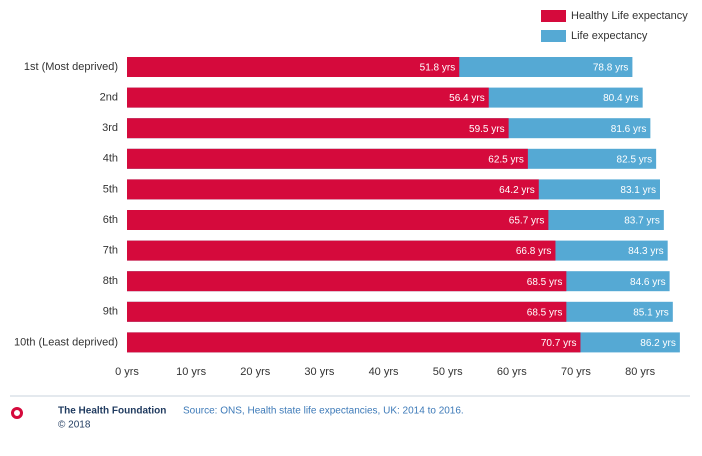 Image resolution: width=702 pixels, height=456 pixels. What do you see at coordinates (191, 372) in the screenshot?
I see `x-tick-label: 10 yrs` at bounding box center [191, 372].